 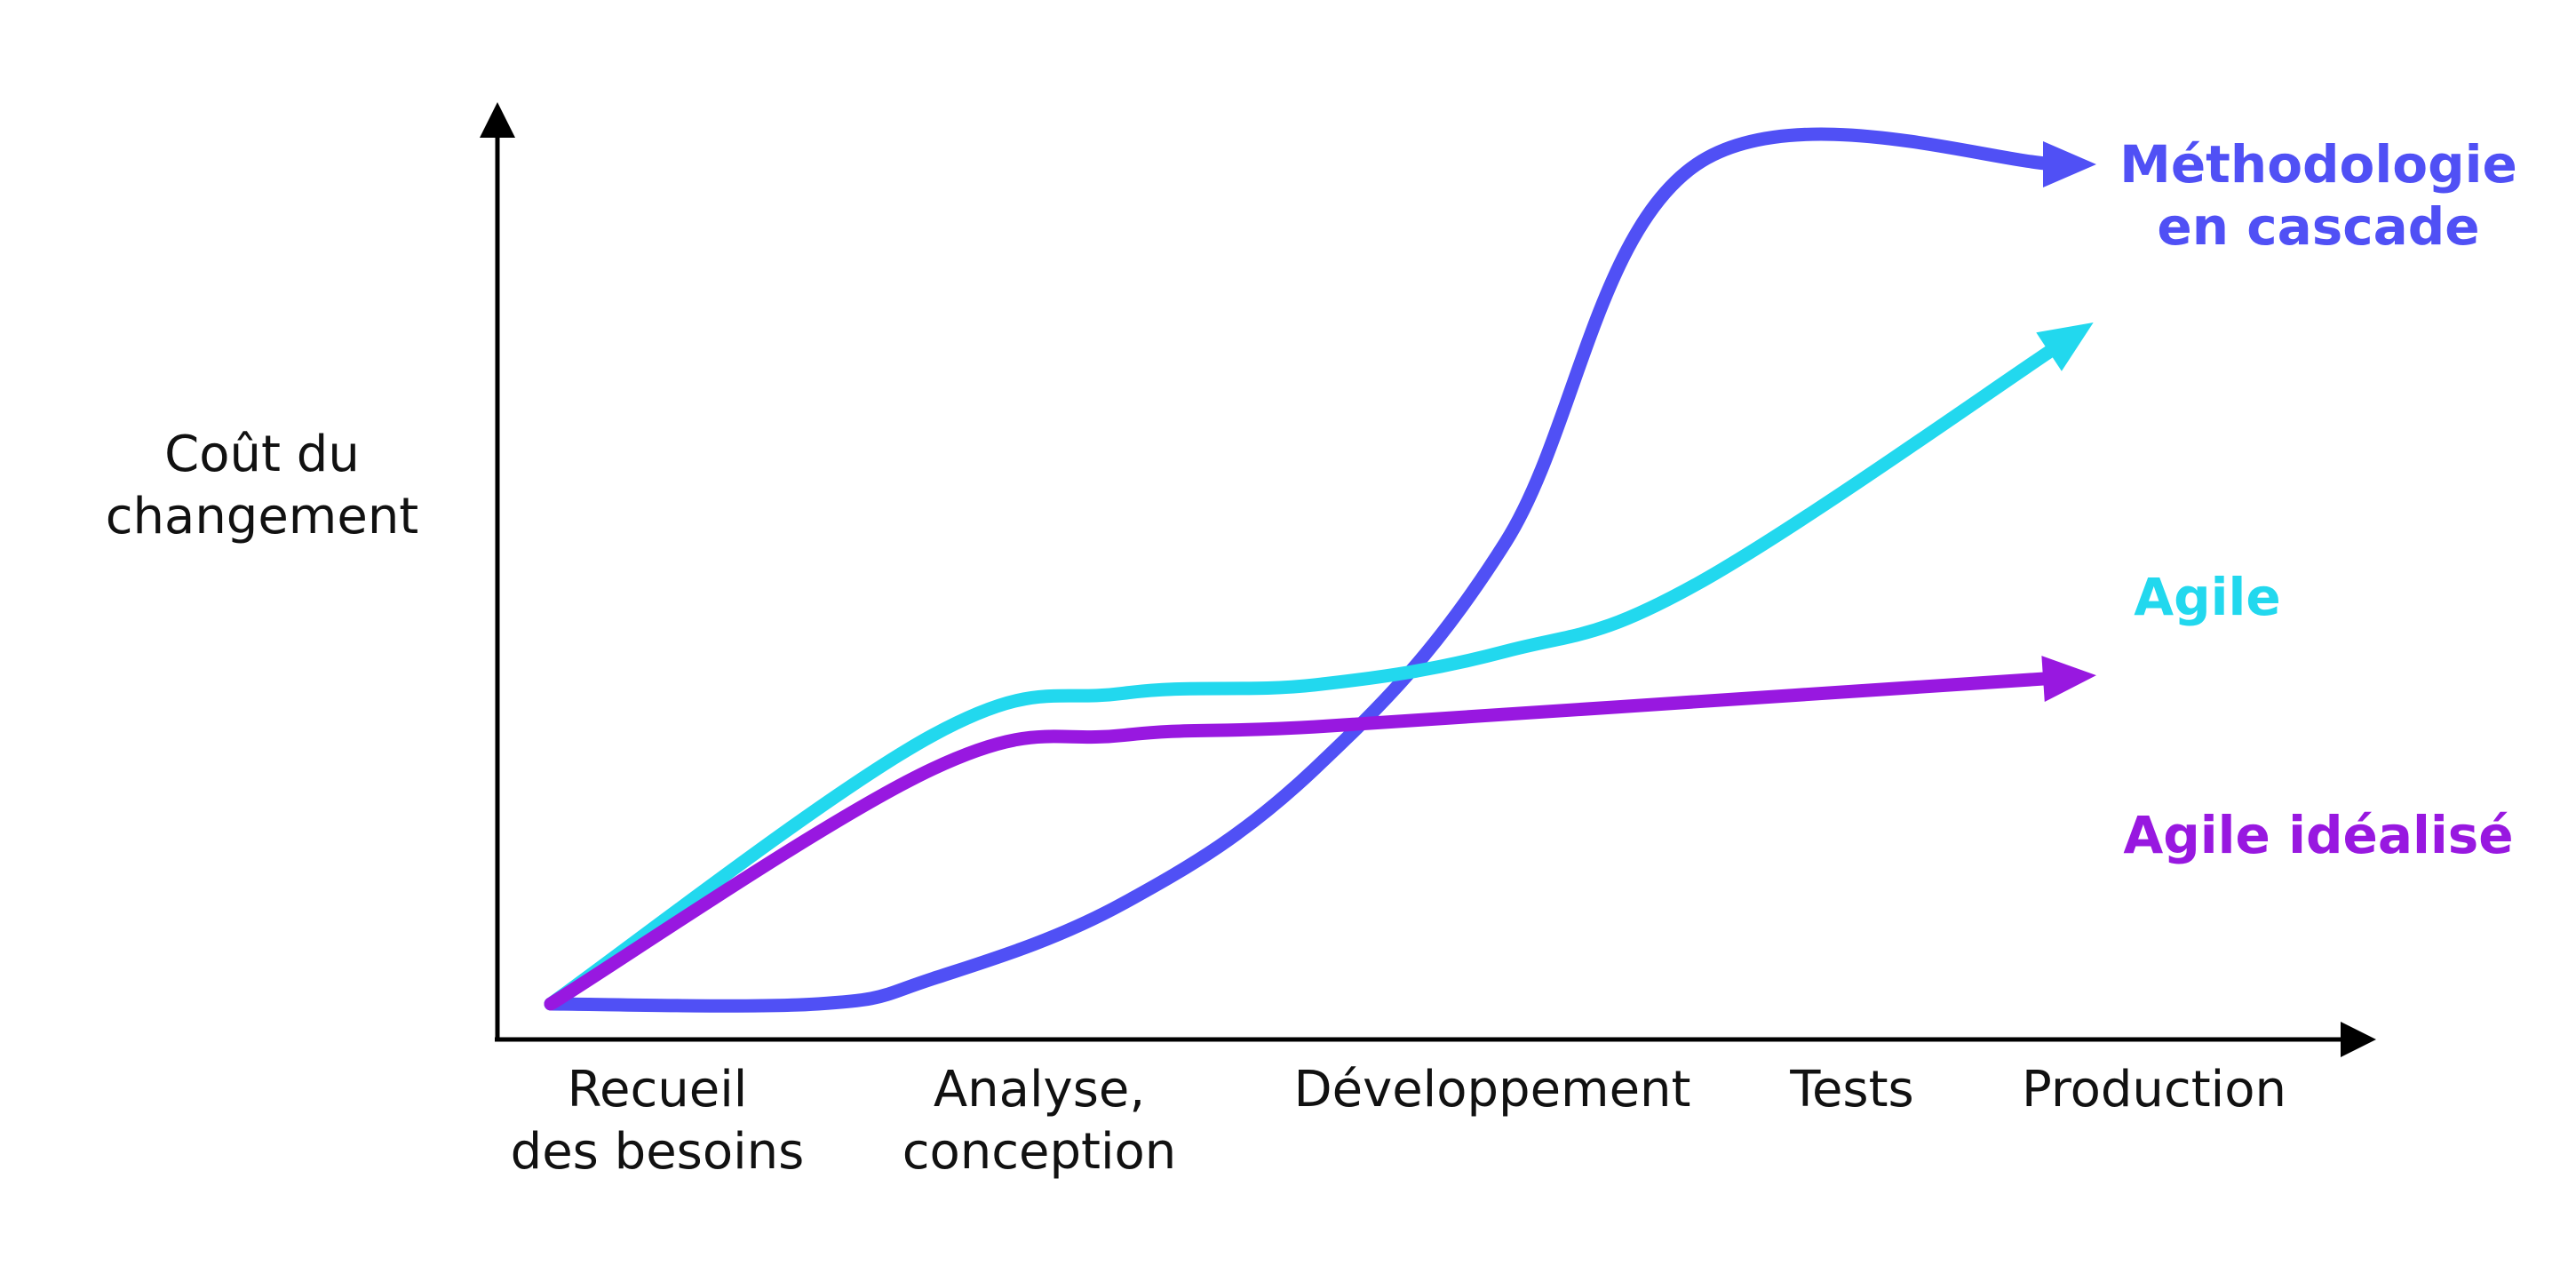 What do you see at coordinates (1039, 1152) in the screenshot?
I see `x-tick-label-line: conception` at bounding box center [1039, 1152].